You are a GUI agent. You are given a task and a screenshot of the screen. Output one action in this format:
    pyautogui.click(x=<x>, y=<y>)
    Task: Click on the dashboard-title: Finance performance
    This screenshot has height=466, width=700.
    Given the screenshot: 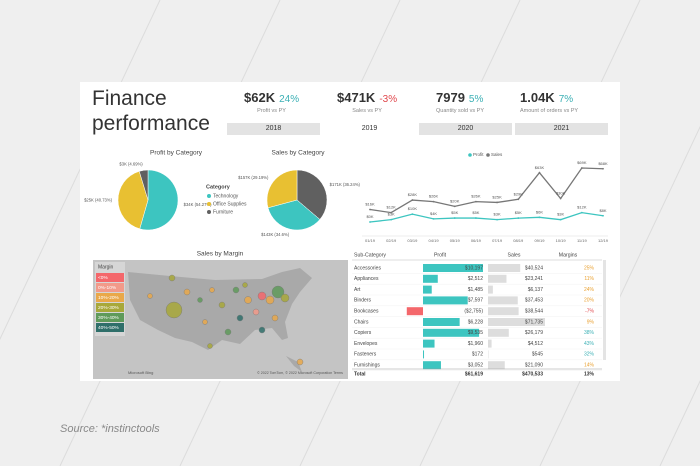 What is the action you would take?
    pyautogui.click(x=151, y=111)
    